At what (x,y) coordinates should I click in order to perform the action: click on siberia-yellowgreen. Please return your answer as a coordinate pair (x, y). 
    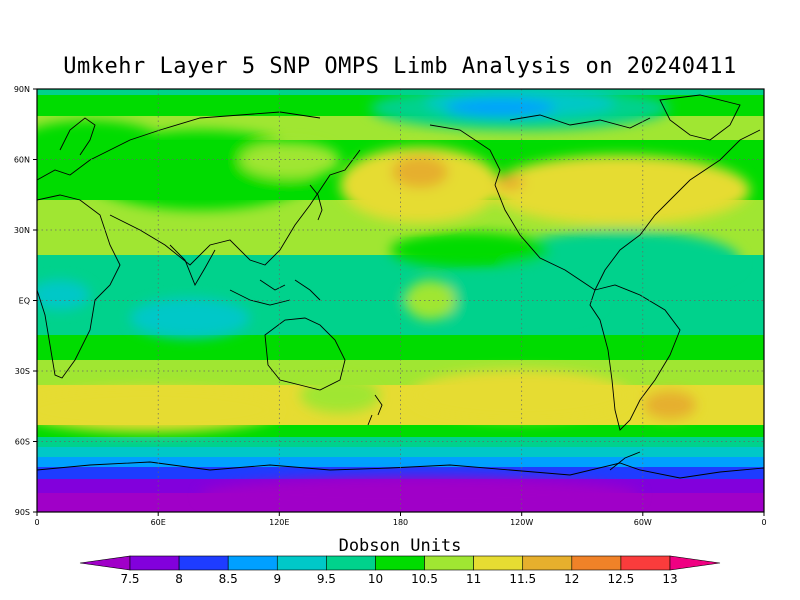
    Looking at the image, I should click on (290, 160).